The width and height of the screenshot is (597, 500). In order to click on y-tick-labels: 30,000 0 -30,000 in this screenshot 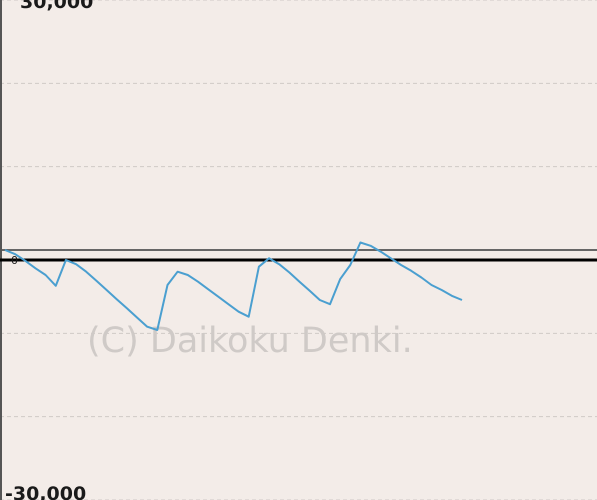, I will do `click(49, 250)`.